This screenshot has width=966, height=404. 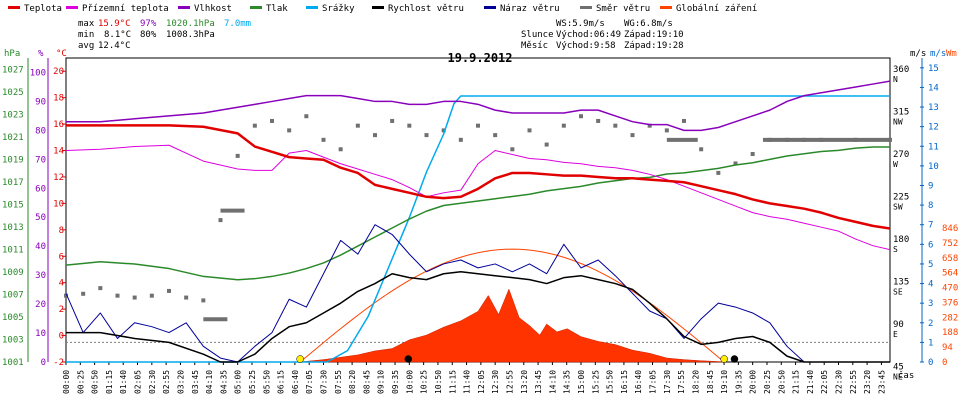 I want to click on axis-x-label: čas, so click(x=906, y=375).